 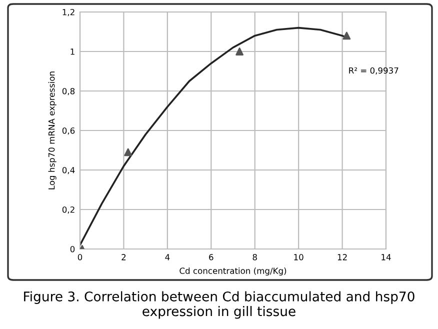 What do you see at coordinates (254, 257) in the screenshot?
I see `x-tick-label: 8` at bounding box center [254, 257].